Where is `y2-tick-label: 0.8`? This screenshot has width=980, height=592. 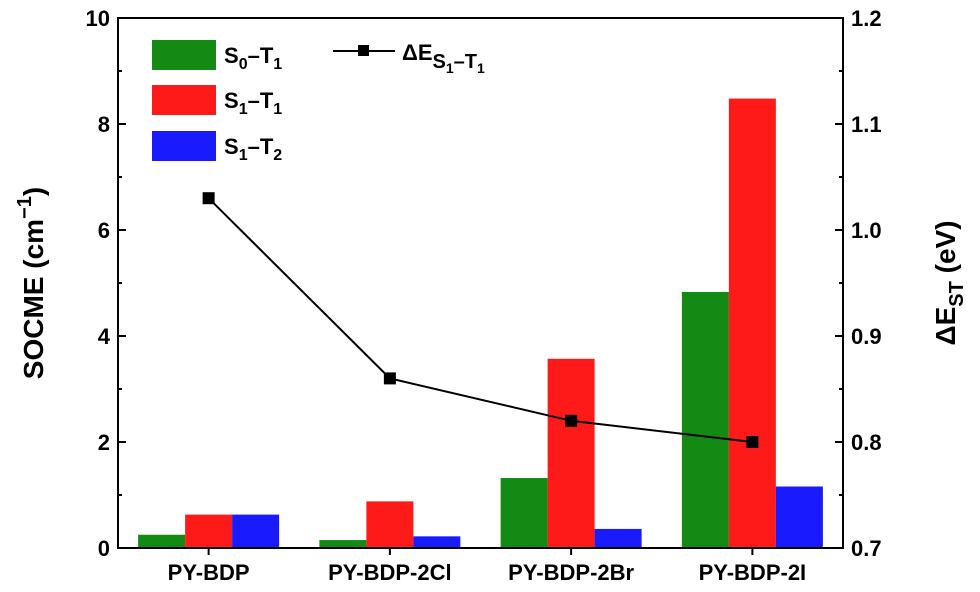
y2-tick-label: 0.8 is located at coordinates (866, 442).